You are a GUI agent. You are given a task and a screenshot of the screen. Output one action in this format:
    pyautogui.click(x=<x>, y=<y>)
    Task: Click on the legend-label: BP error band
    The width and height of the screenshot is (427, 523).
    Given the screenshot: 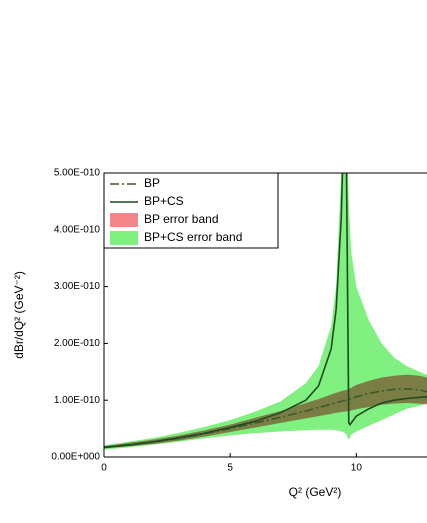 What is the action you would take?
    pyautogui.click(x=181, y=219)
    